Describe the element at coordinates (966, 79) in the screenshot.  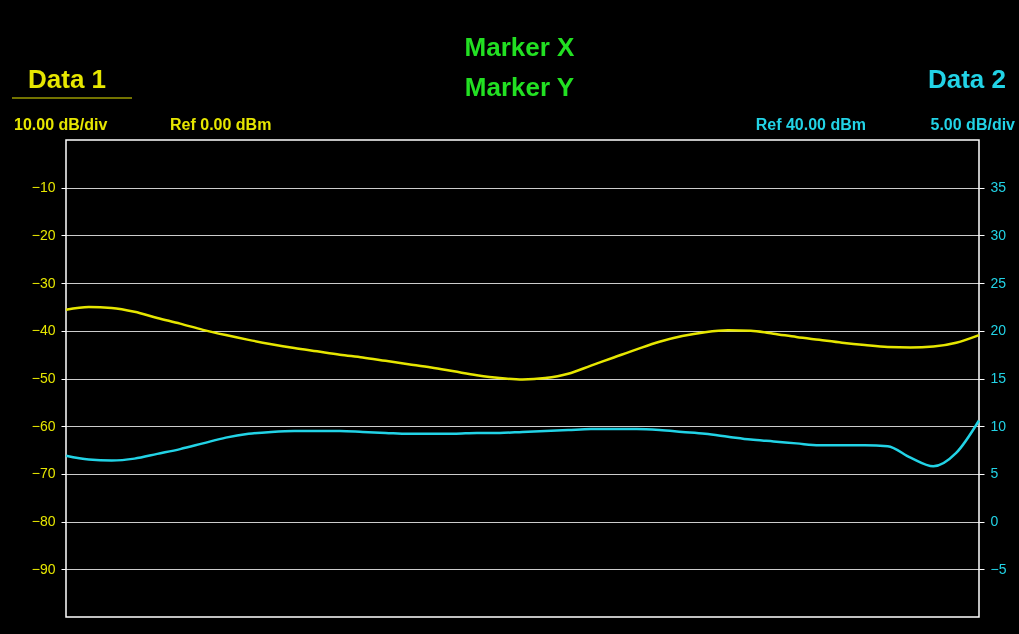
I see `text: Data 2` at that location.